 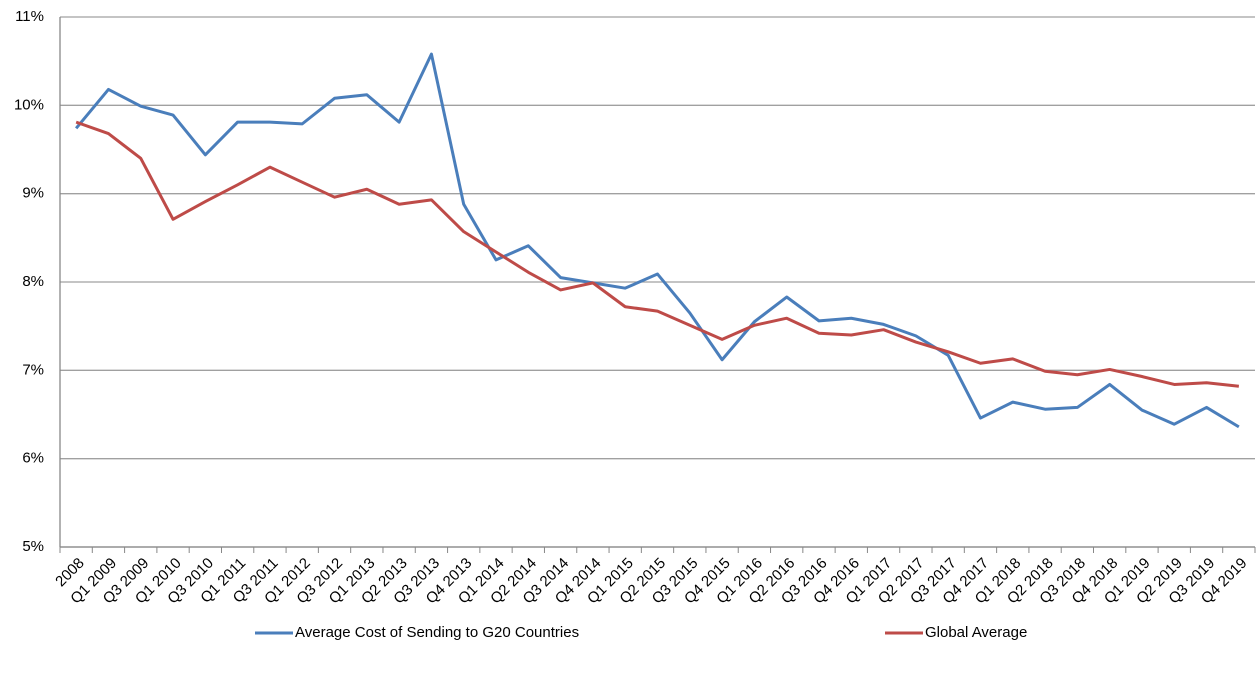 I want to click on legend-label: Average Cost of Sending to G20 Countries, so click(x=437, y=632).